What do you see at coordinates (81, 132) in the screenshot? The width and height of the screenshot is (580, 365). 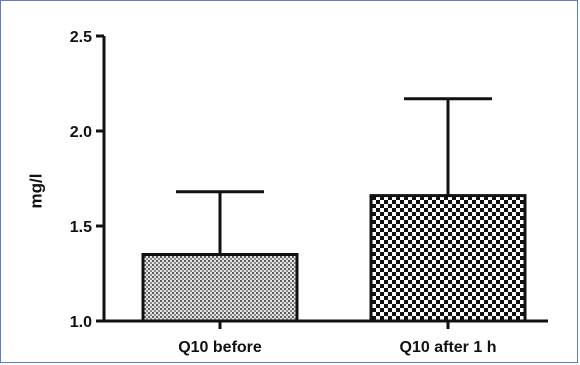 I see `y-tick-label: 2.0` at bounding box center [81, 132].